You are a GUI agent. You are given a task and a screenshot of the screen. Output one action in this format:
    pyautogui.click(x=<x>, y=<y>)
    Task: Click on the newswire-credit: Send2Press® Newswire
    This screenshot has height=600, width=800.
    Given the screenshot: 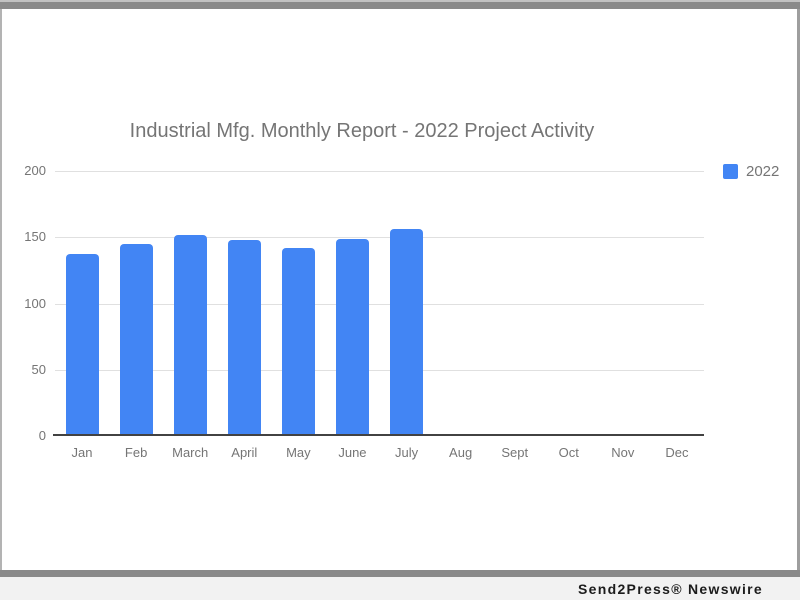 What is the action you would take?
    pyautogui.click(x=670, y=588)
    